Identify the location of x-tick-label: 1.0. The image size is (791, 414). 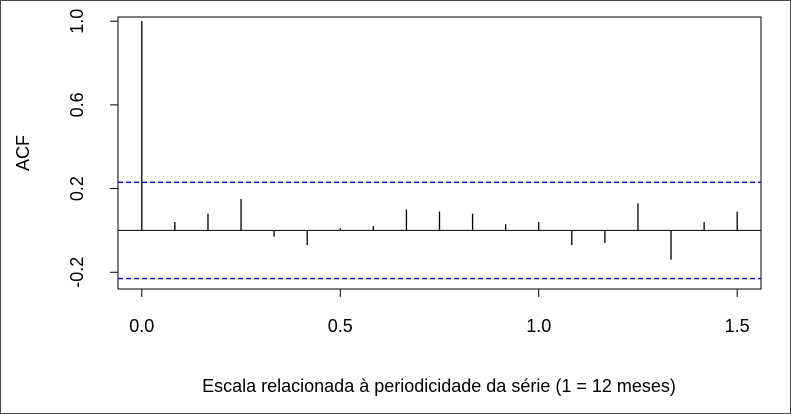
(538, 326).